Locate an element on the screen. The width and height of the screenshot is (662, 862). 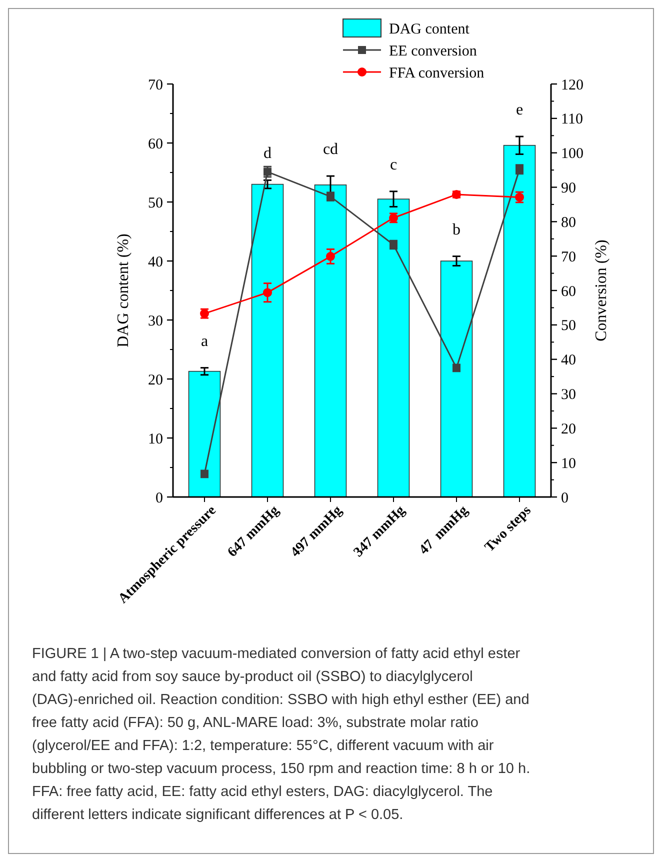
y2-tick-label: 60 is located at coordinates (568, 292).